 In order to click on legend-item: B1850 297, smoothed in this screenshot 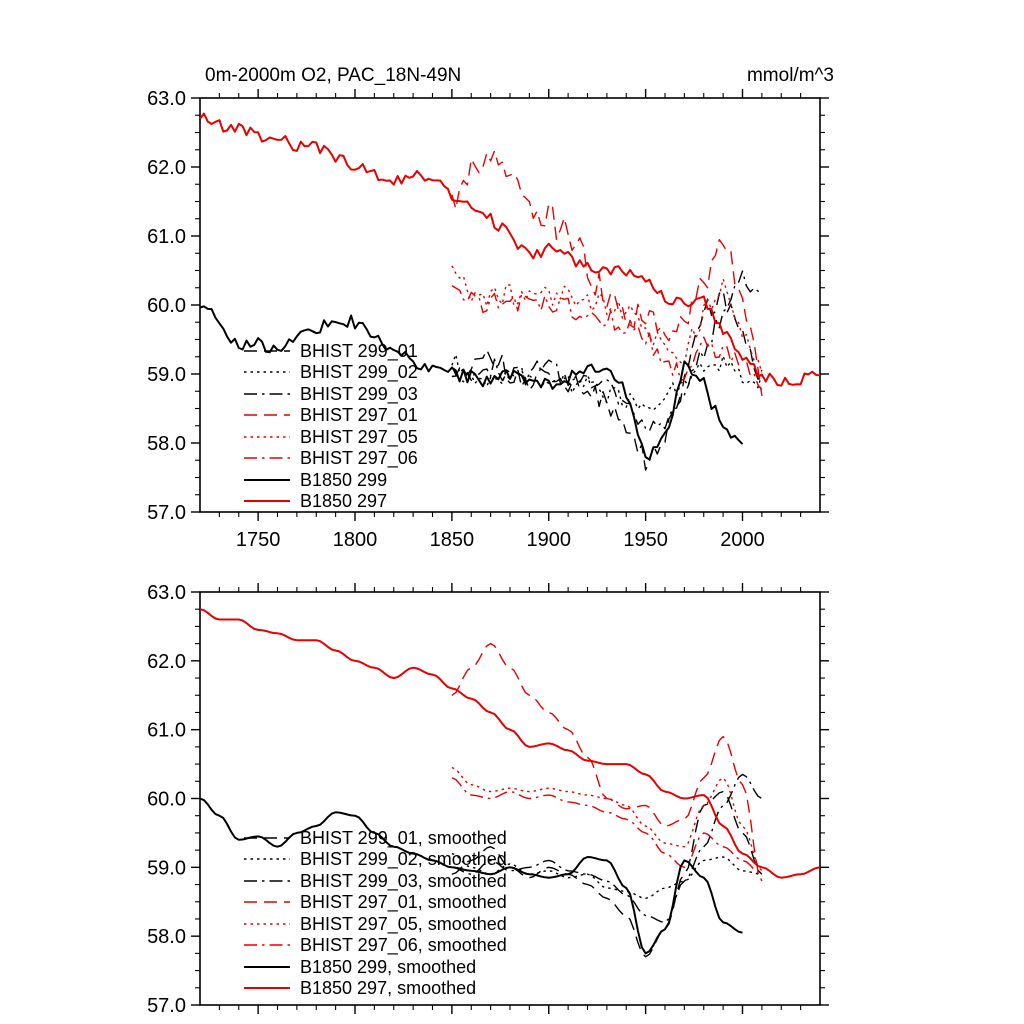, I will do `click(375, 989)`.